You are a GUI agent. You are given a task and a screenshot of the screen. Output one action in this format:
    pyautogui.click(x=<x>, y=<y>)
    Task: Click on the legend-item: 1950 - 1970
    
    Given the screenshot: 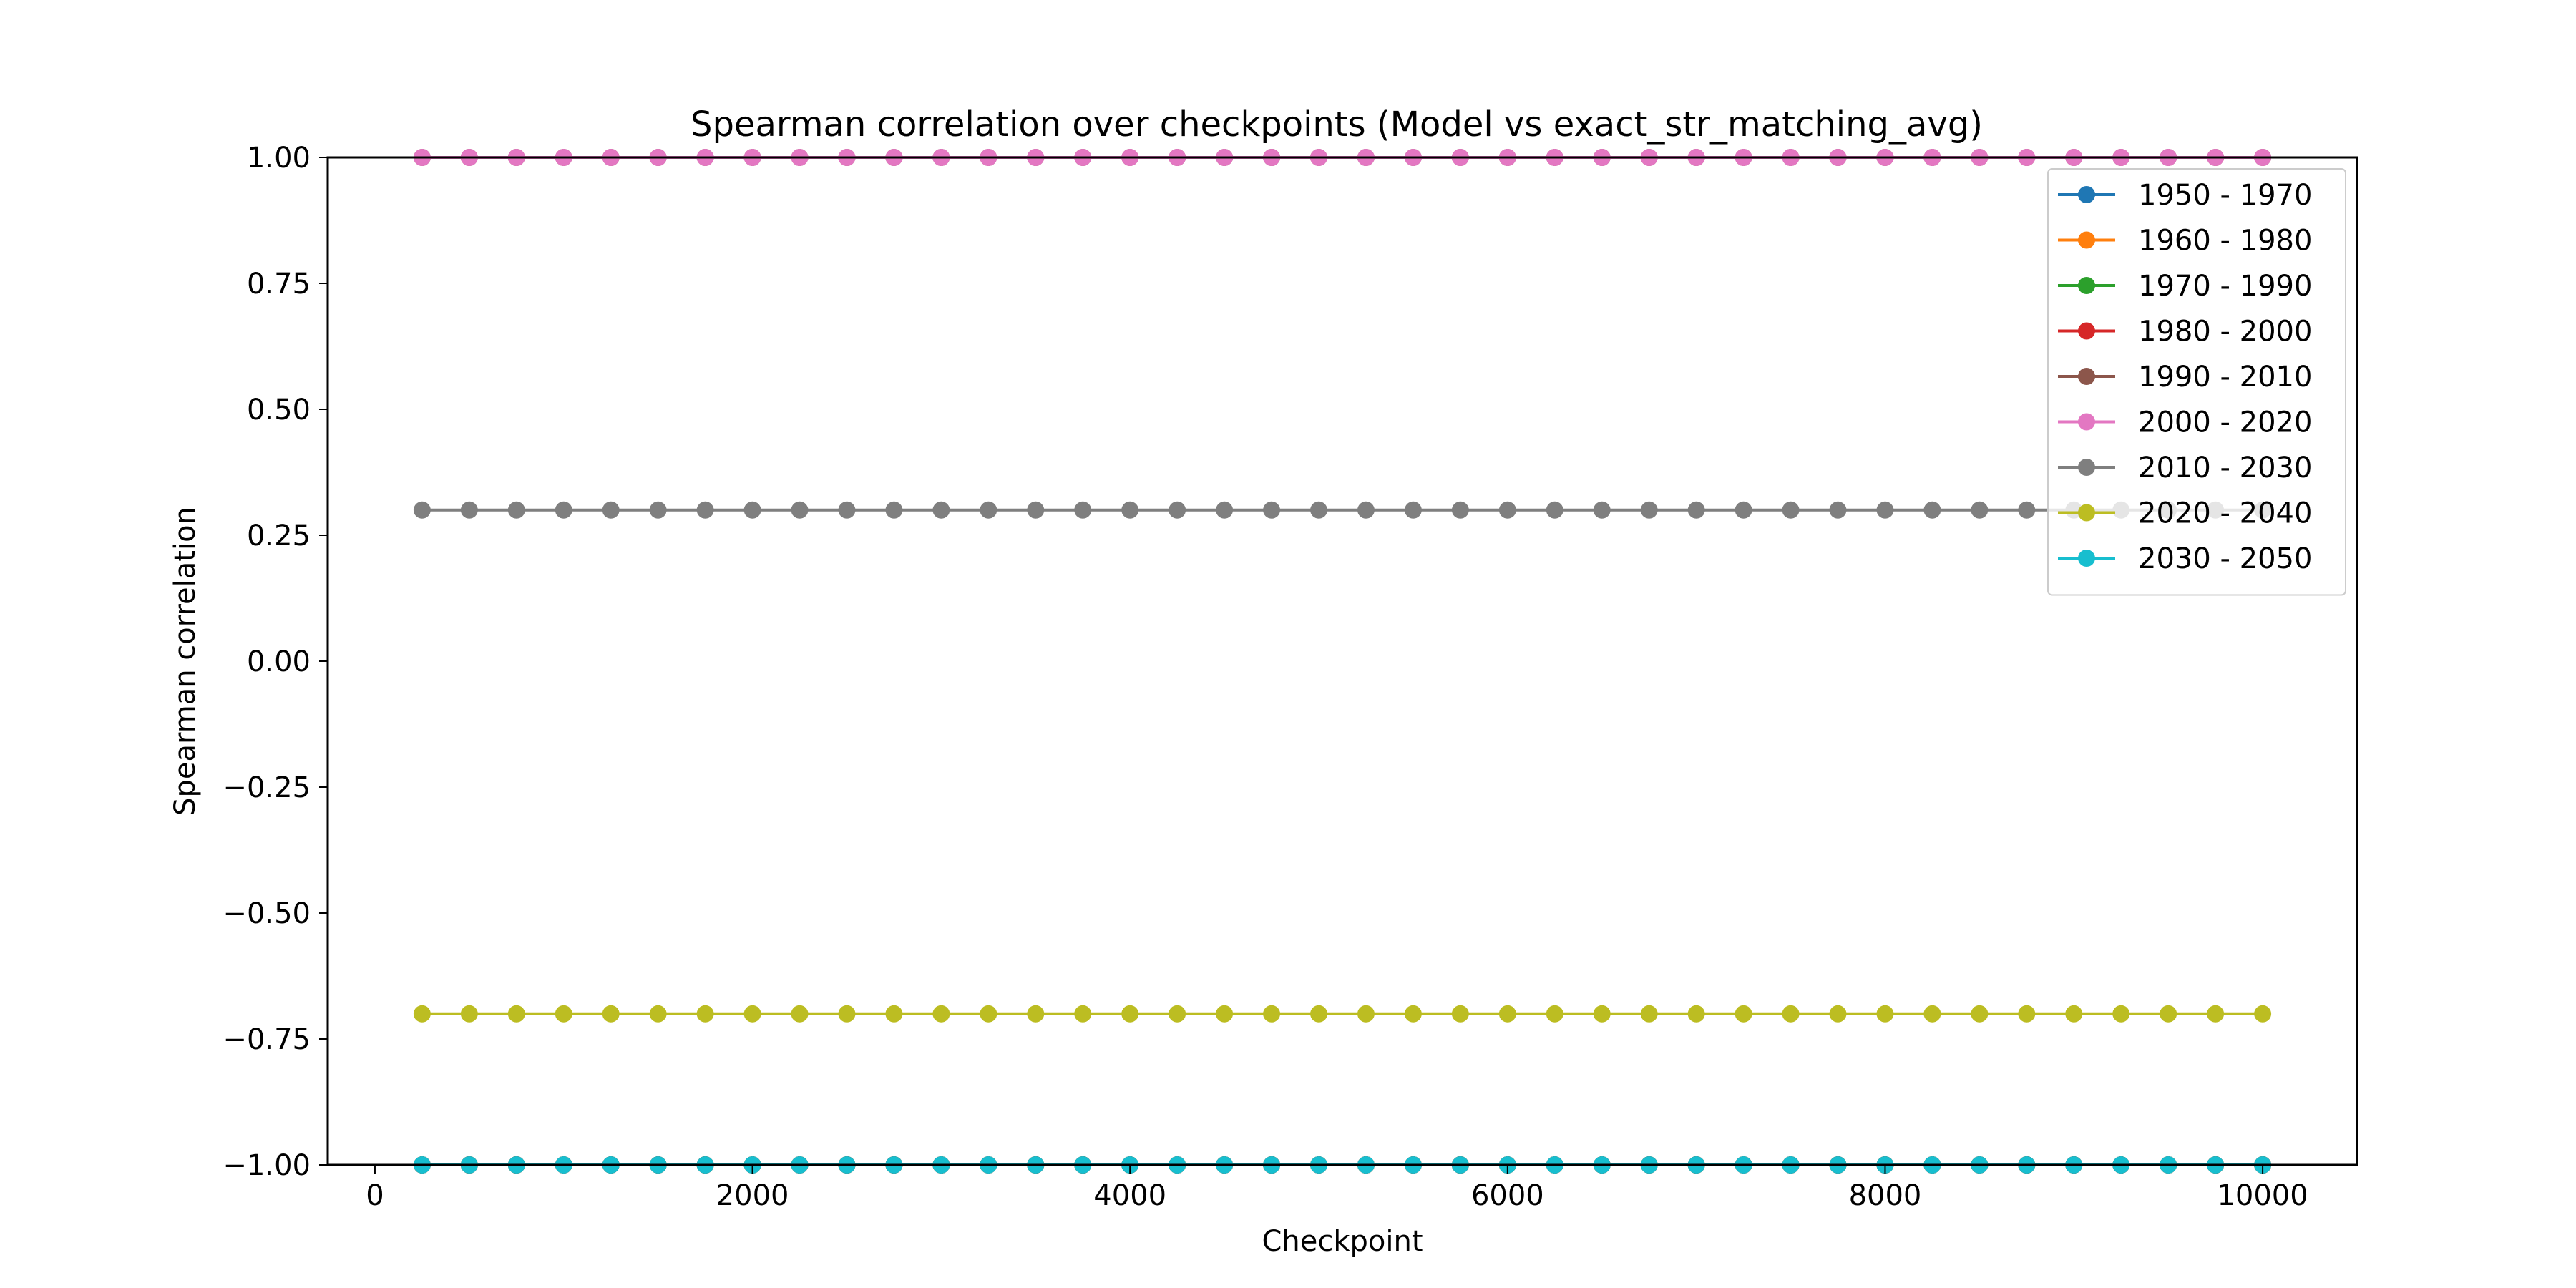 What is the action you would take?
    pyautogui.click(x=2185, y=195)
    